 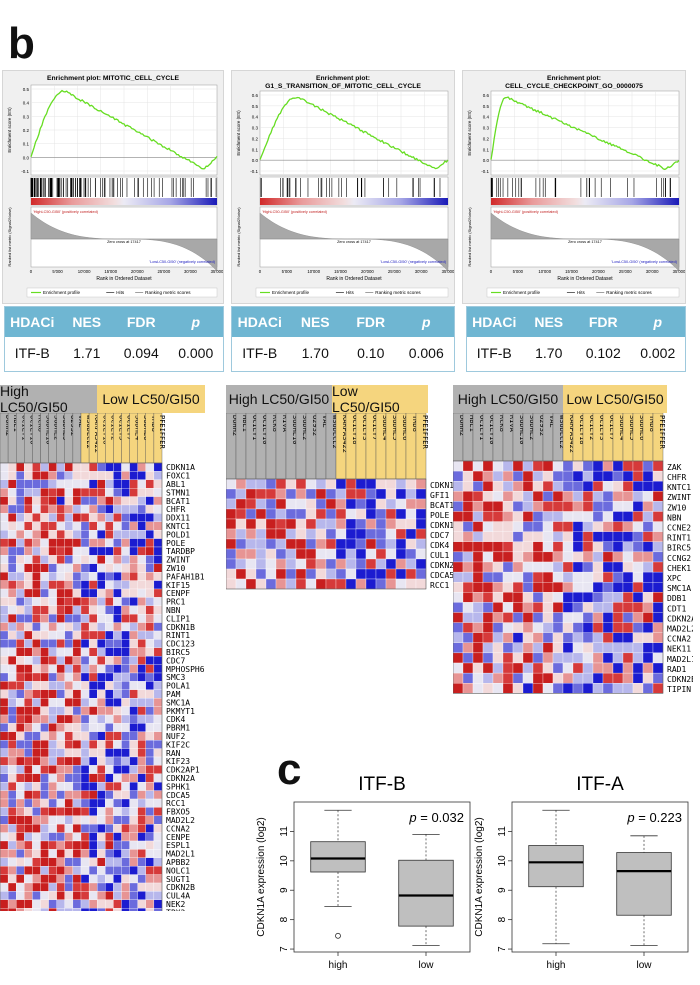 What do you see at coordinates (9, 130) in the screenshot?
I see `es-axis-label: Enrichment score (ES)` at bounding box center [9, 130].